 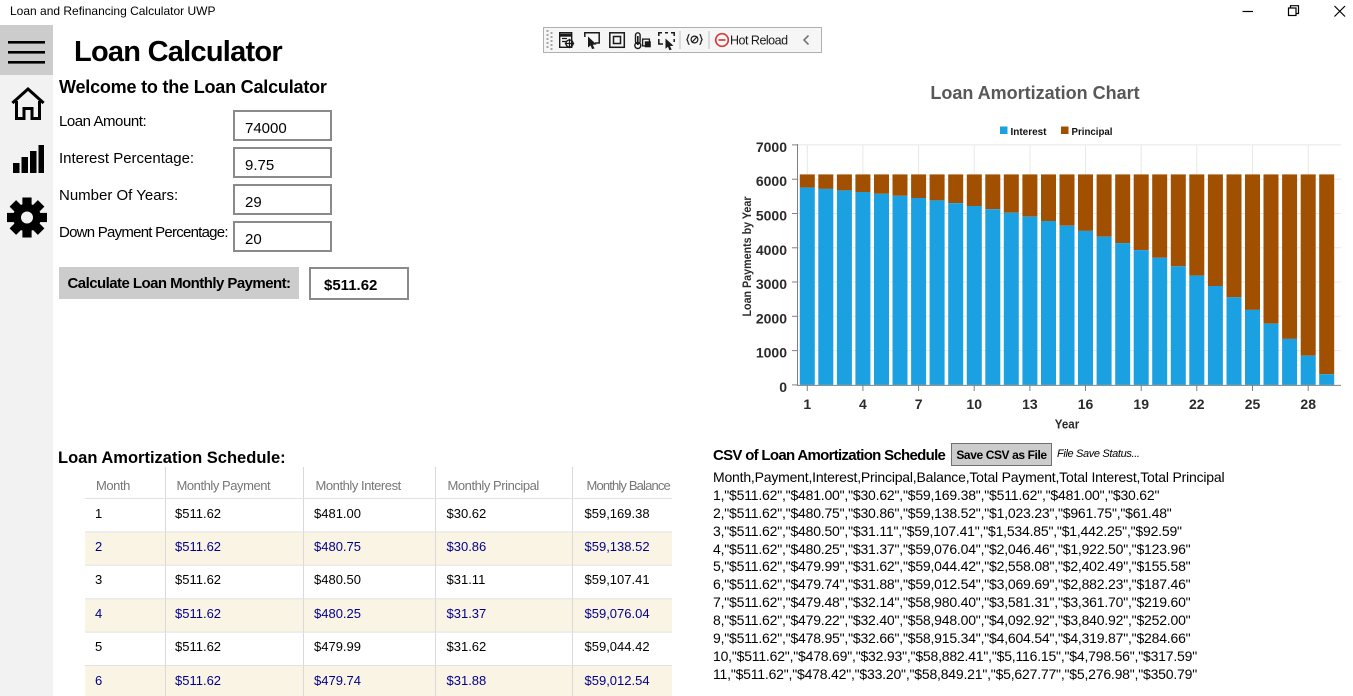 What do you see at coordinates (807, 404) in the screenshot?
I see `svg-text: 1` at bounding box center [807, 404].